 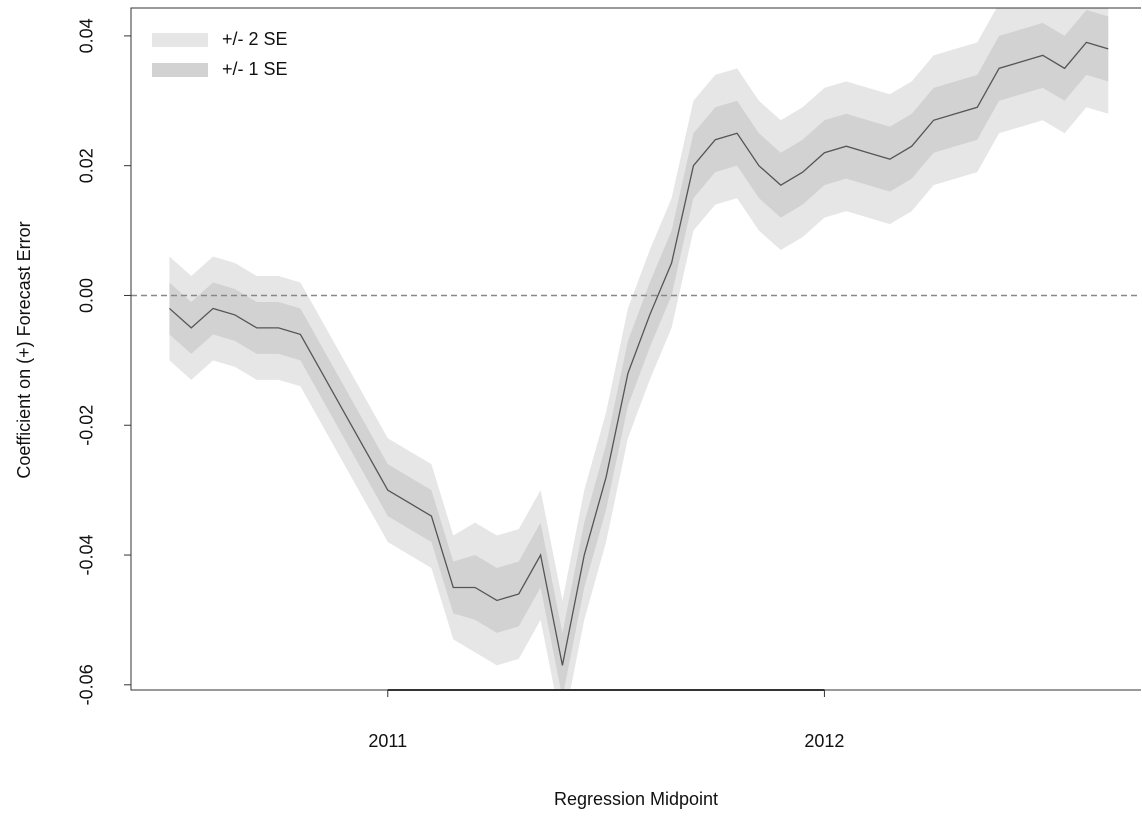 I want to click on x-axis-label: Regression Midpoint, so click(x=636, y=799).